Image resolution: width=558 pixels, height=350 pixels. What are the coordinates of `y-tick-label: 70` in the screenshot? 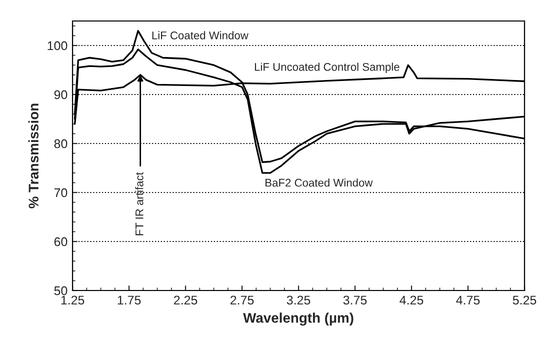 It's located at (61, 193).